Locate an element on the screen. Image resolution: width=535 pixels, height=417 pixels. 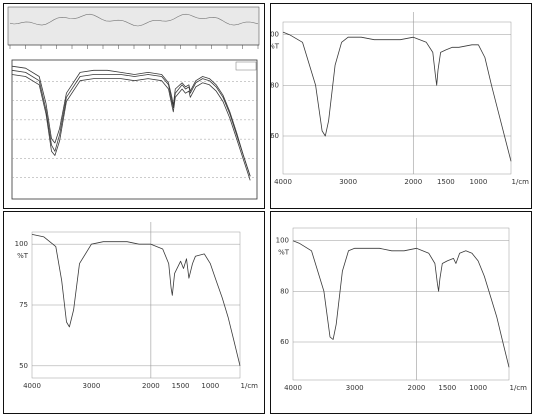
y-tick-label: 75 is located at coordinates (23, 305).